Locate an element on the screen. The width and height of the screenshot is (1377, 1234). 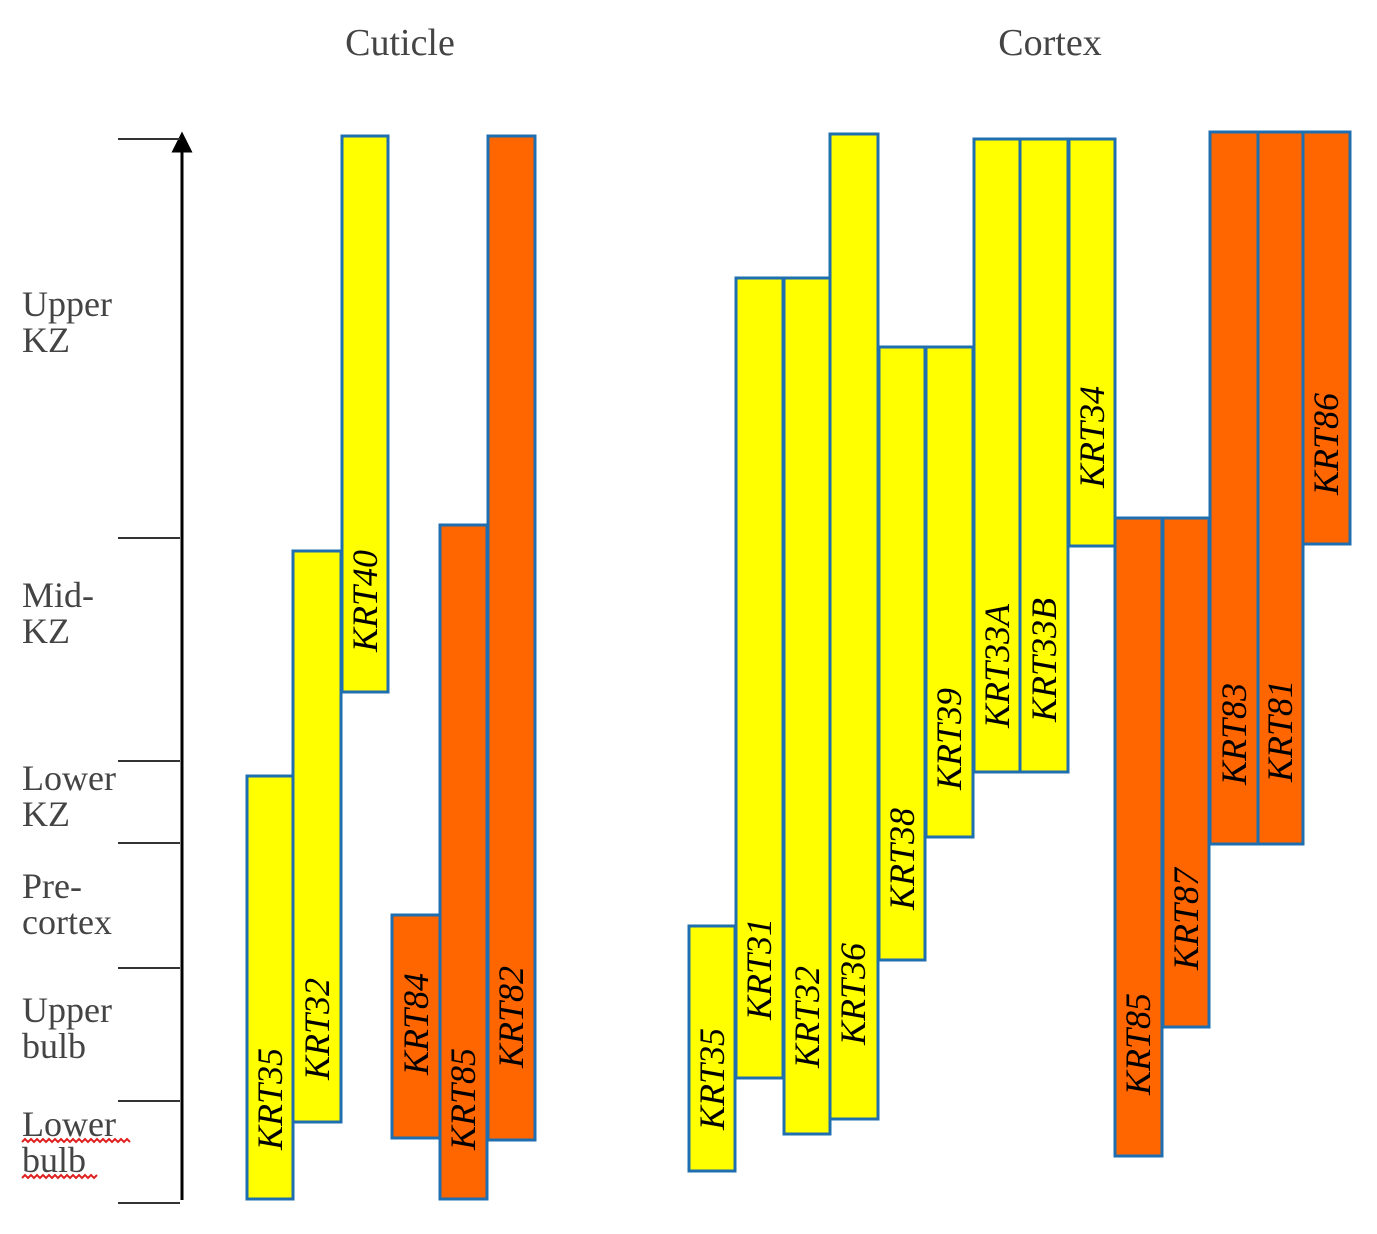
bar-label: KRT86 is located at coordinates (1326, 444).